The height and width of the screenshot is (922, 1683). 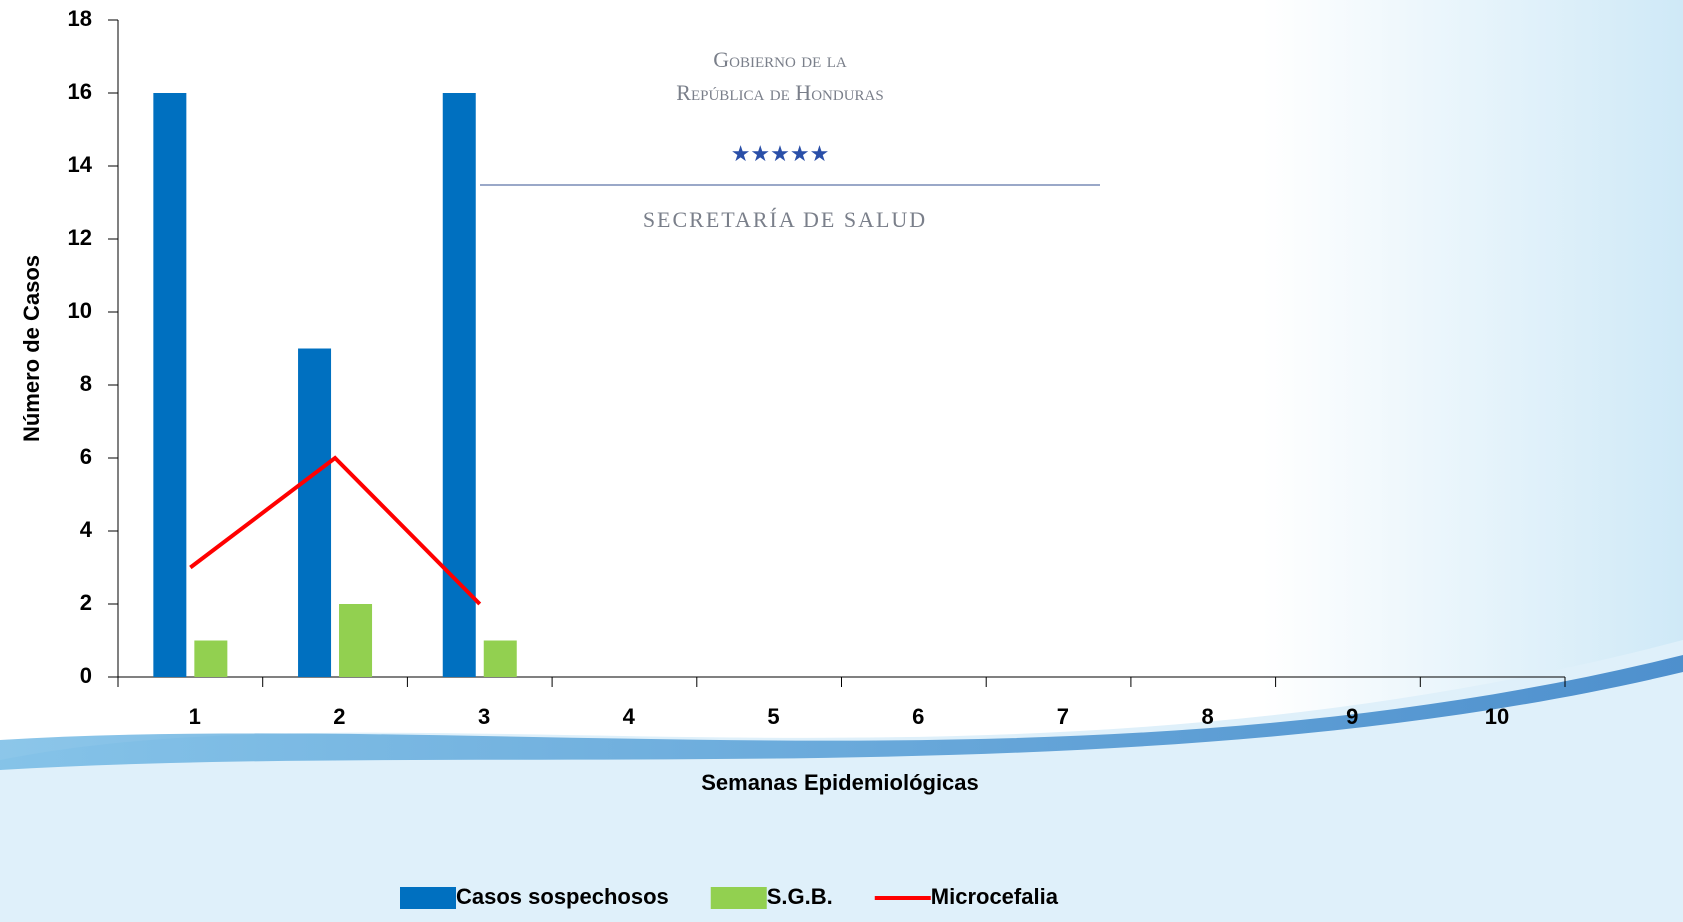 I want to click on y-tick-label: 16, so click(x=80, y=91).